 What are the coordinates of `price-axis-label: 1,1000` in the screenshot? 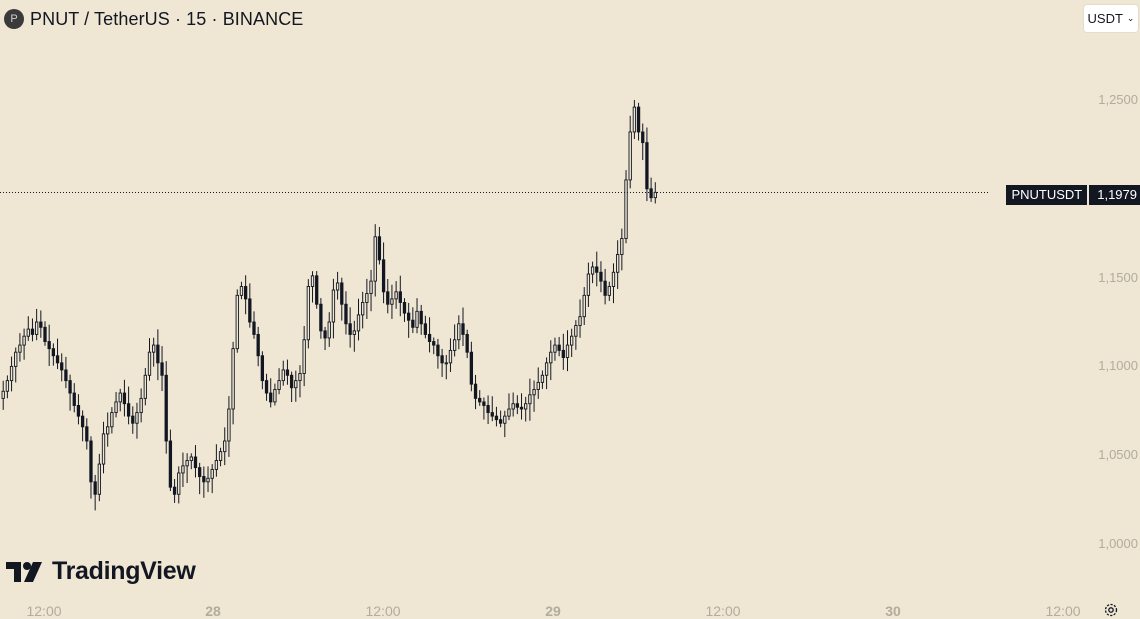 It's located at (1118, 366).